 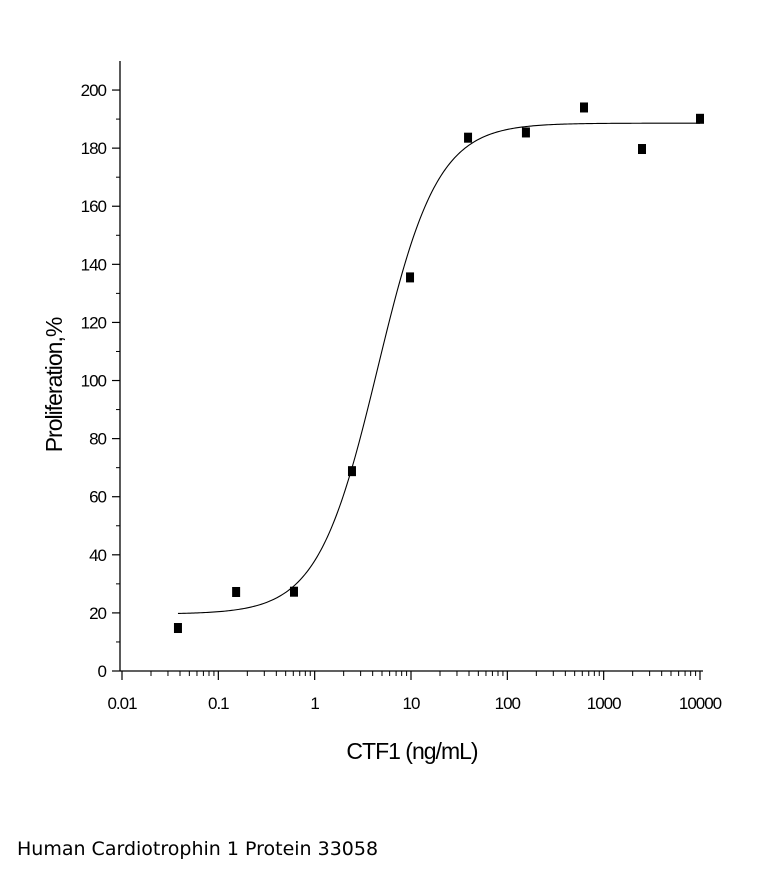 I want to click on y-tick-label: 80, so click(x=97, y=439).